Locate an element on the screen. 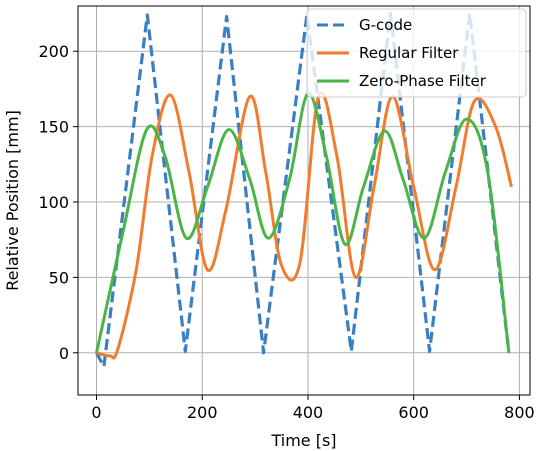  x-tick-label: 800 is located at coordinates (519, 412).